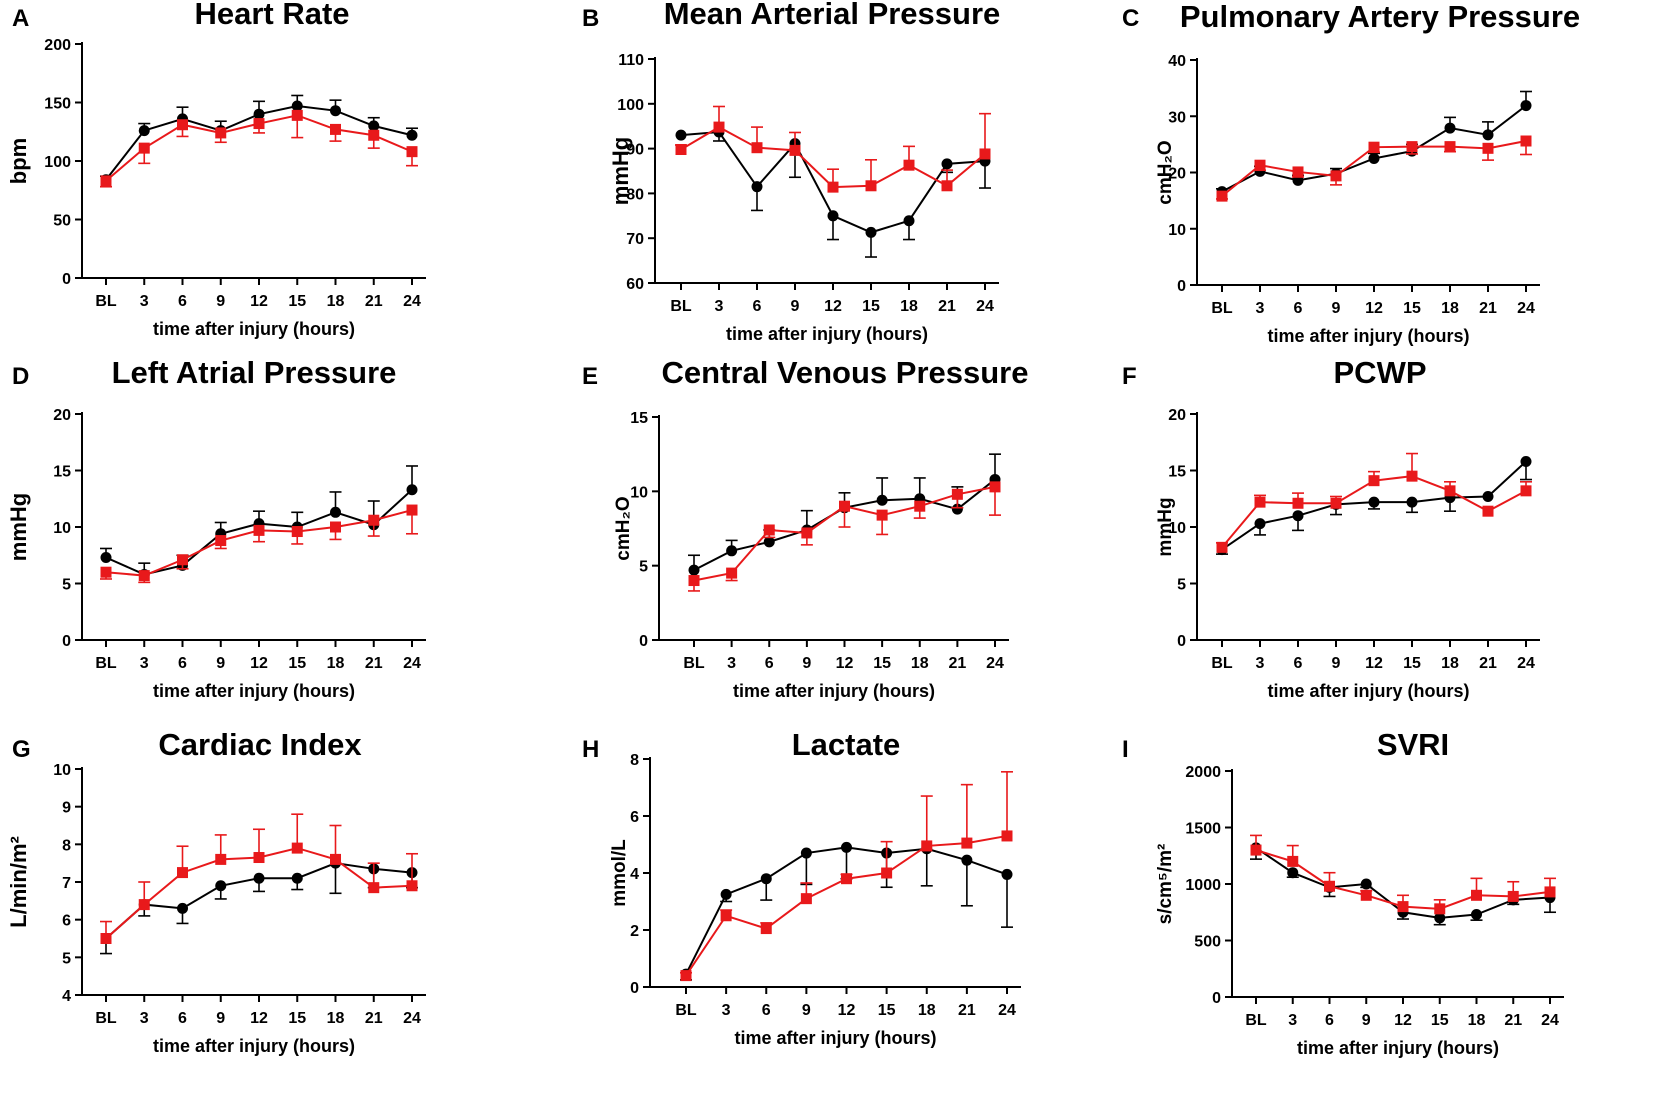  What do you see at coordinates (57, 104) in the screenshot?
I see `y-tick-label: 150` at bounding box center [57, 104].